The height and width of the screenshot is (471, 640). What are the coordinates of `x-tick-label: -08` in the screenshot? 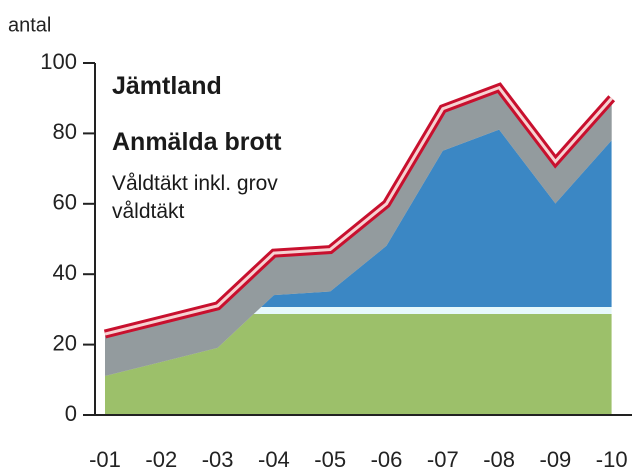 It's located at (499, 459).